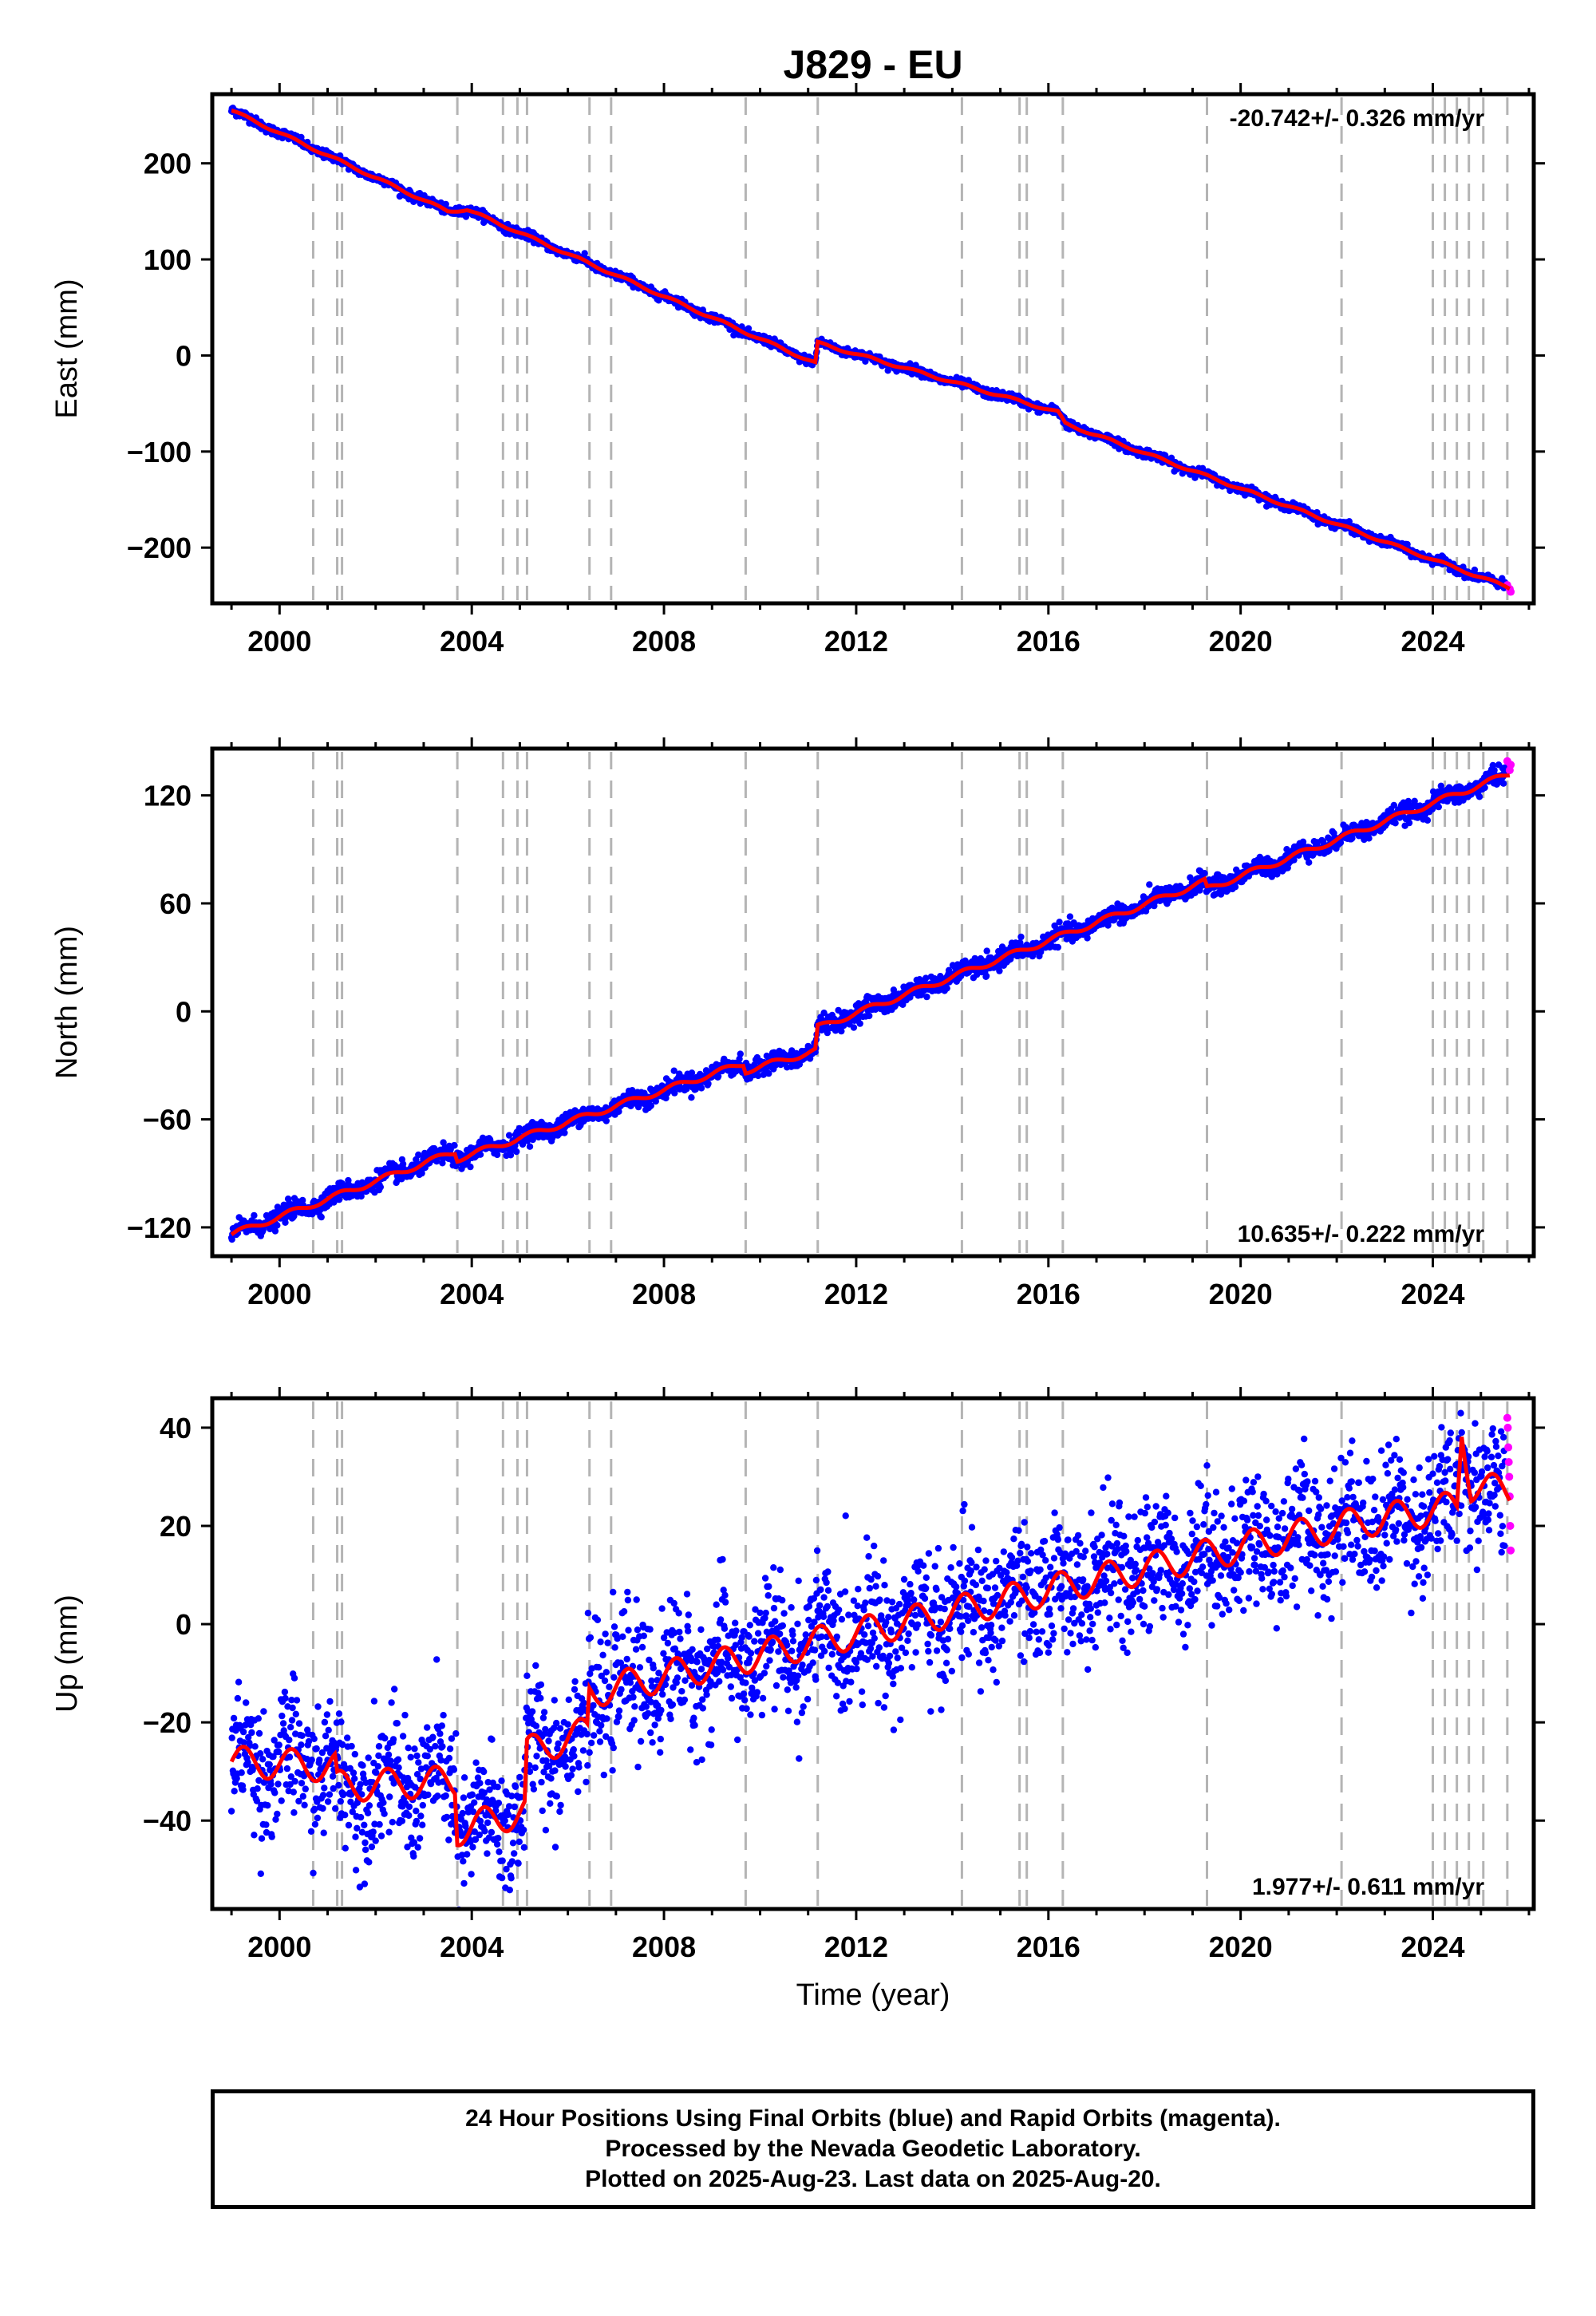 The height and width of the screenshot is (2316, 1596). Describe the element at coordinates (1432, 641) in the screenshot. I see `x-tick-label-east-2024: 2024` at that location.